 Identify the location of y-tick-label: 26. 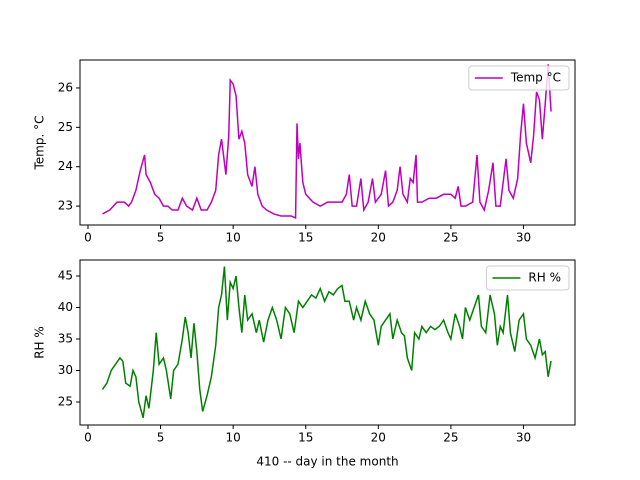
(65, 87).